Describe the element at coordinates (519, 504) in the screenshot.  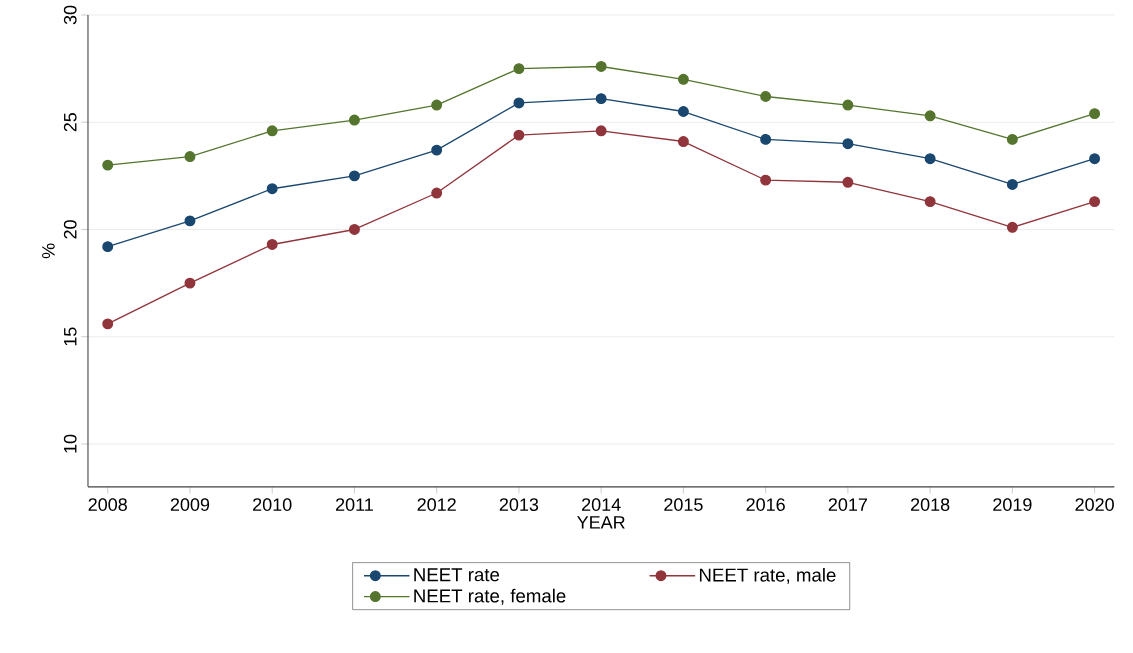
I see `x-tick-label: 2013` at that location.